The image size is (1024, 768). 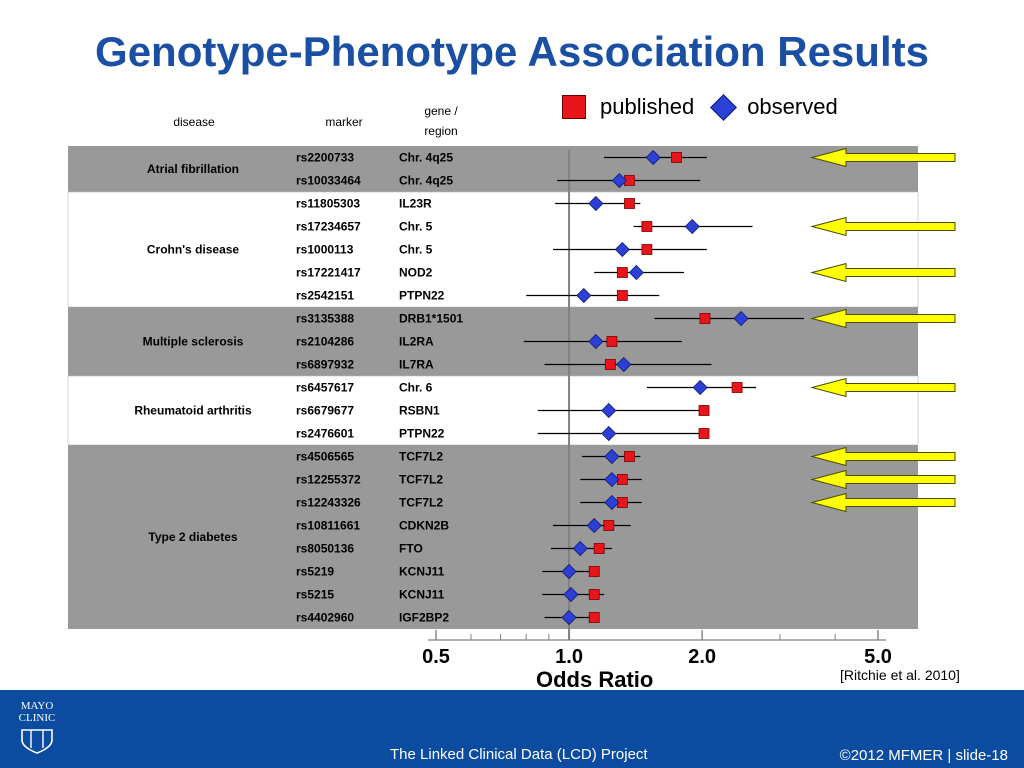 What do you see at coordinates (574, 107) in the screenshot?
I see `published-legend-marker` at bounding box center [574, 107].